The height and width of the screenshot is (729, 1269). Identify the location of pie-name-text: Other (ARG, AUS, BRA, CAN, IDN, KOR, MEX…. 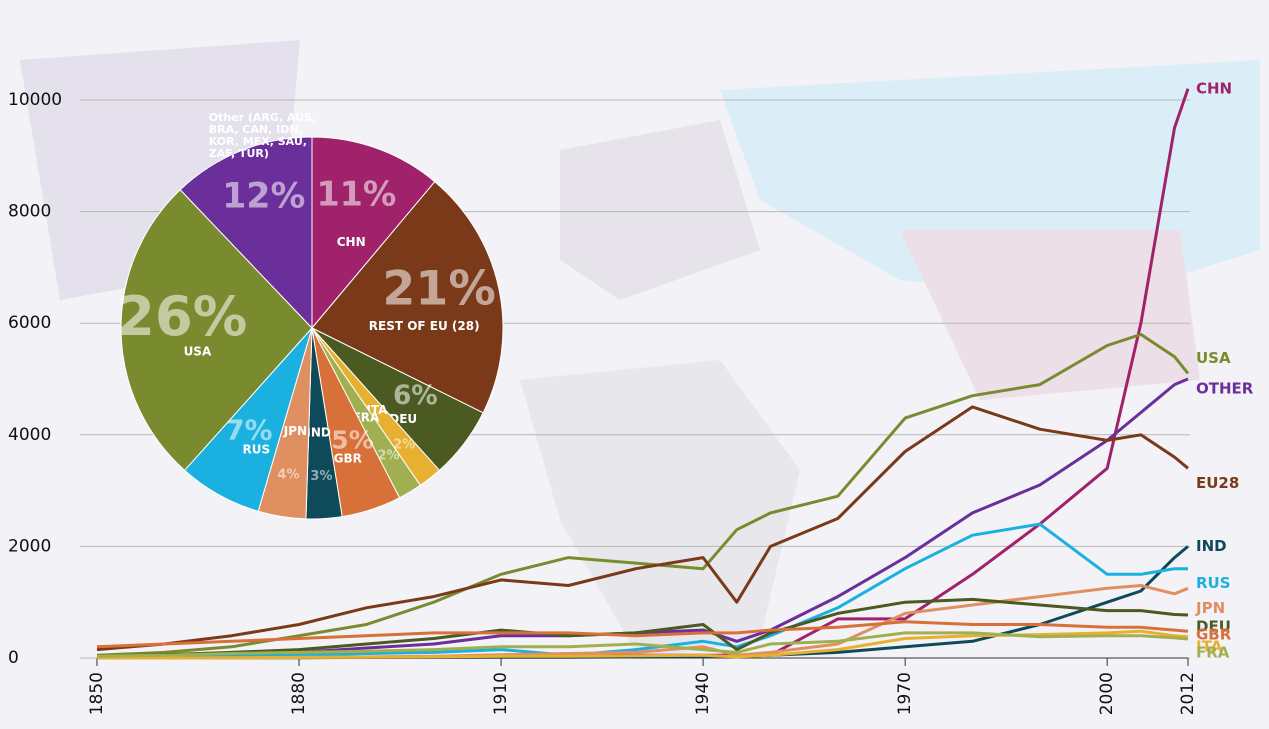
(262, 136).